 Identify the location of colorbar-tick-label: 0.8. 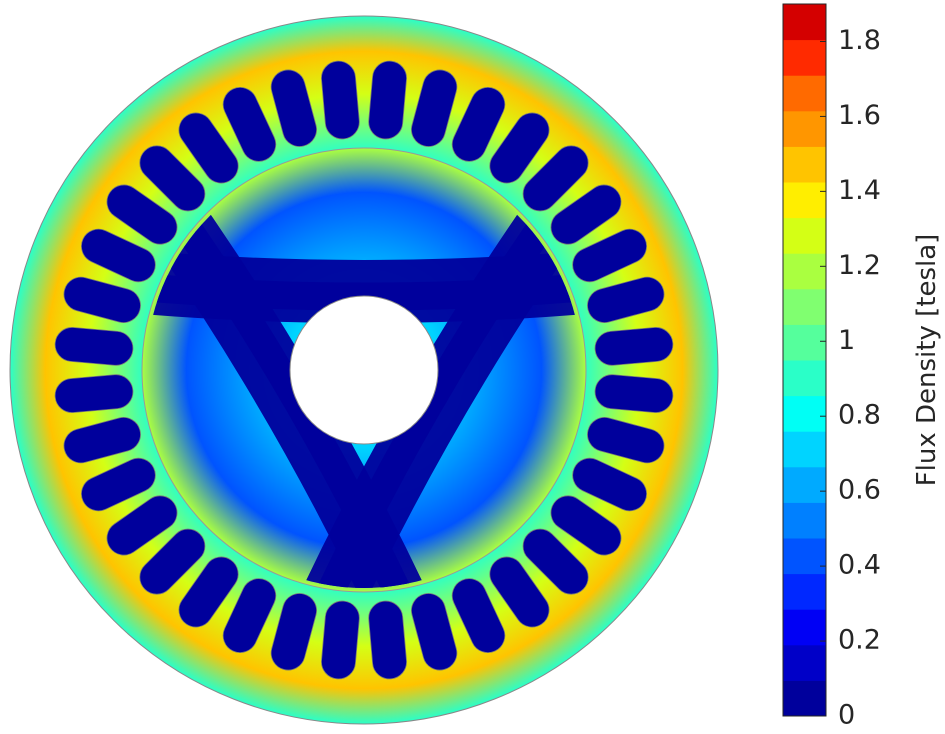
(859, 415).